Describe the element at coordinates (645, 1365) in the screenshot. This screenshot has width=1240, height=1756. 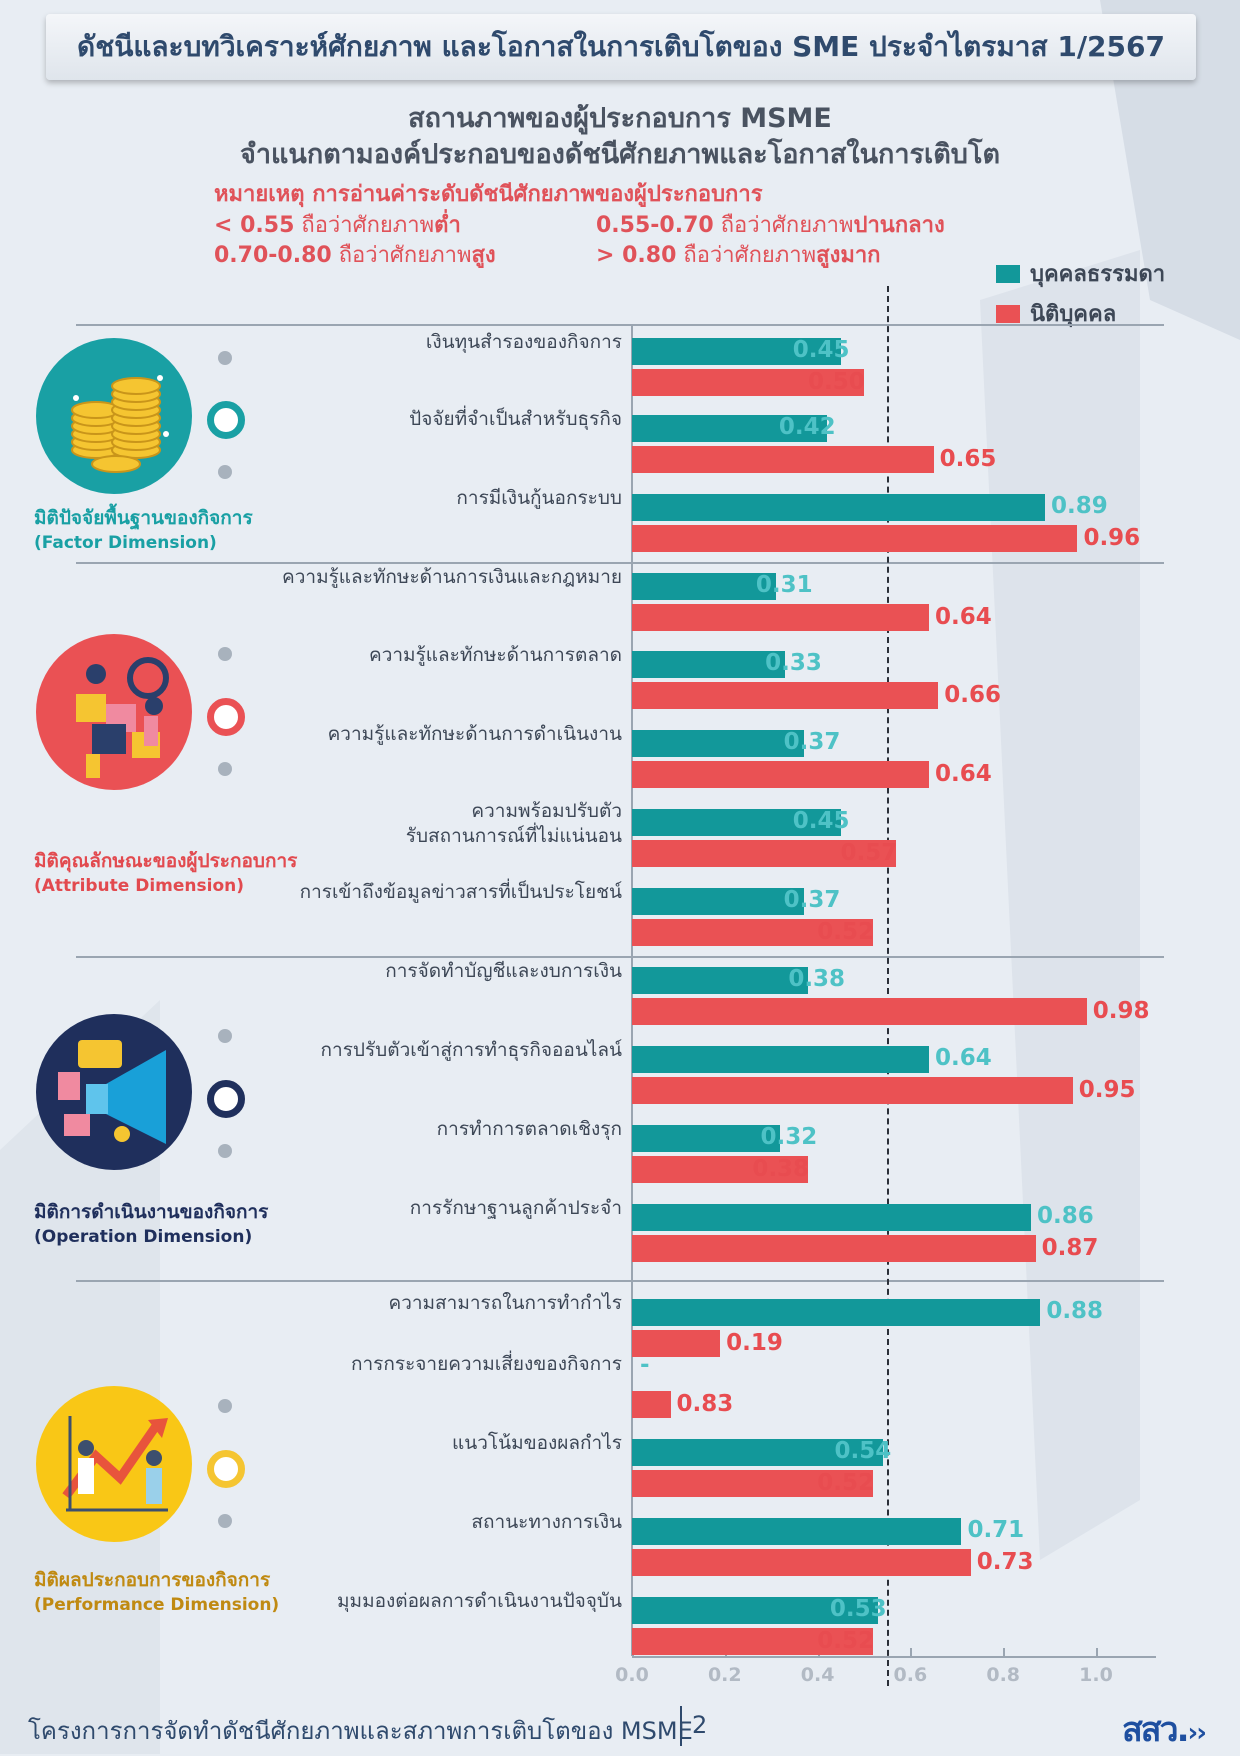
I see `value-label-individual: -` at that location.